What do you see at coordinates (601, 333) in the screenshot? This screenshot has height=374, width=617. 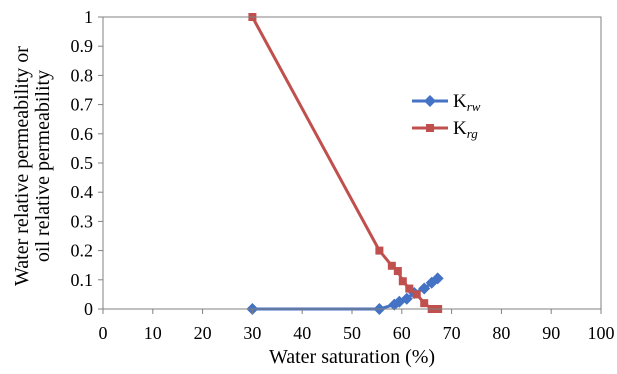 I see `x-tick-label: 100` at bounding box center [601, 333].